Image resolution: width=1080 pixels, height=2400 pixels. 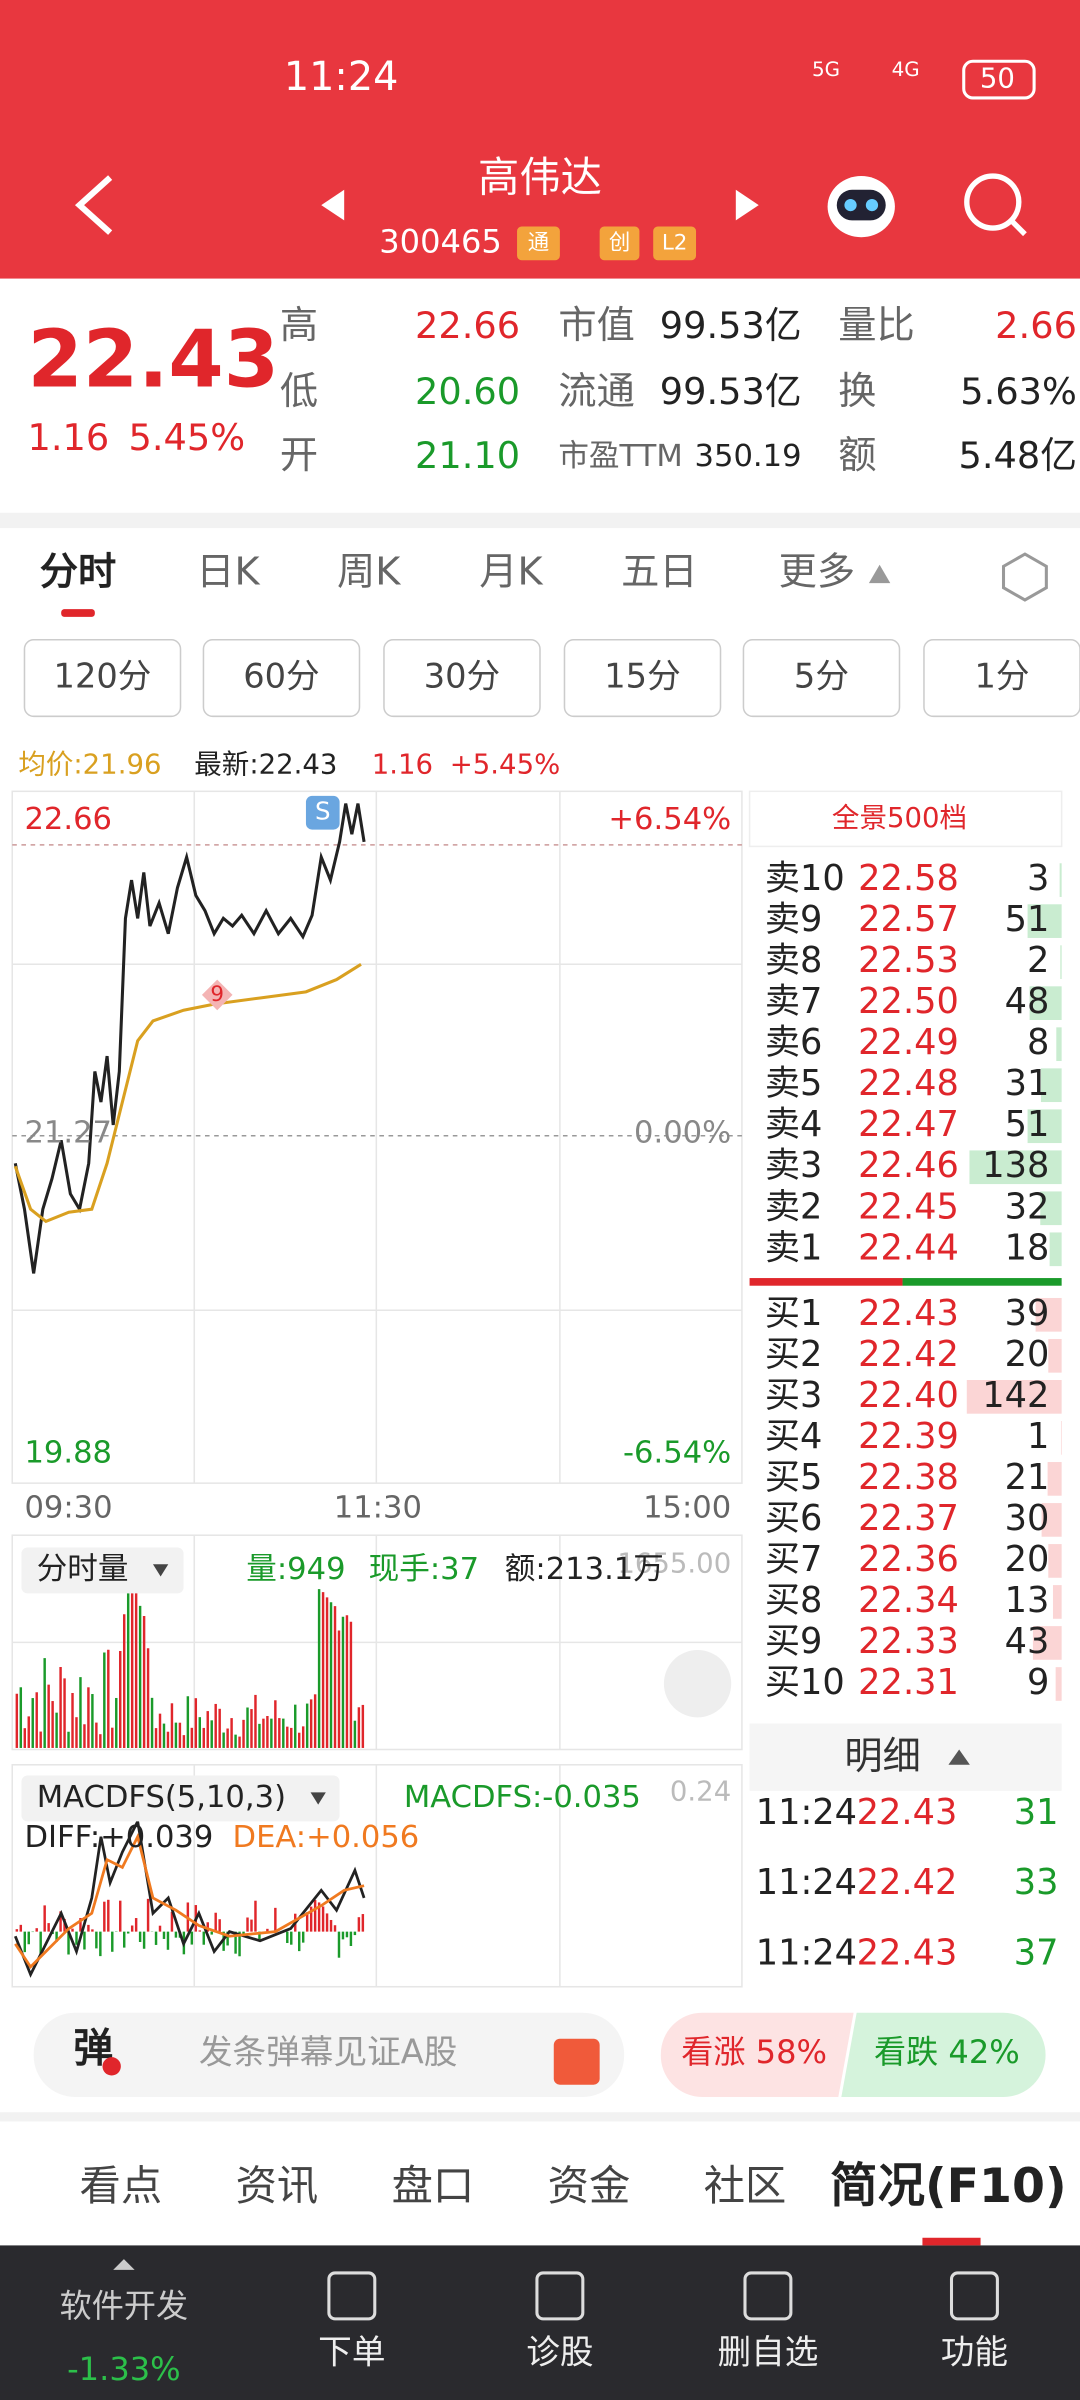 What do you see at coordinates (620, 456) in the screenshot?
I see `stat-label: 市盈TTM` at bounding box center [620, 456].